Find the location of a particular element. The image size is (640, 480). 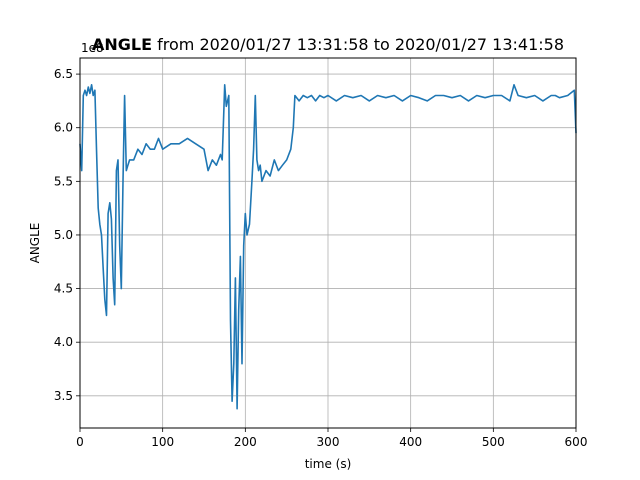

y-tick-label: 5.5 is located at coordinates (63, 181).